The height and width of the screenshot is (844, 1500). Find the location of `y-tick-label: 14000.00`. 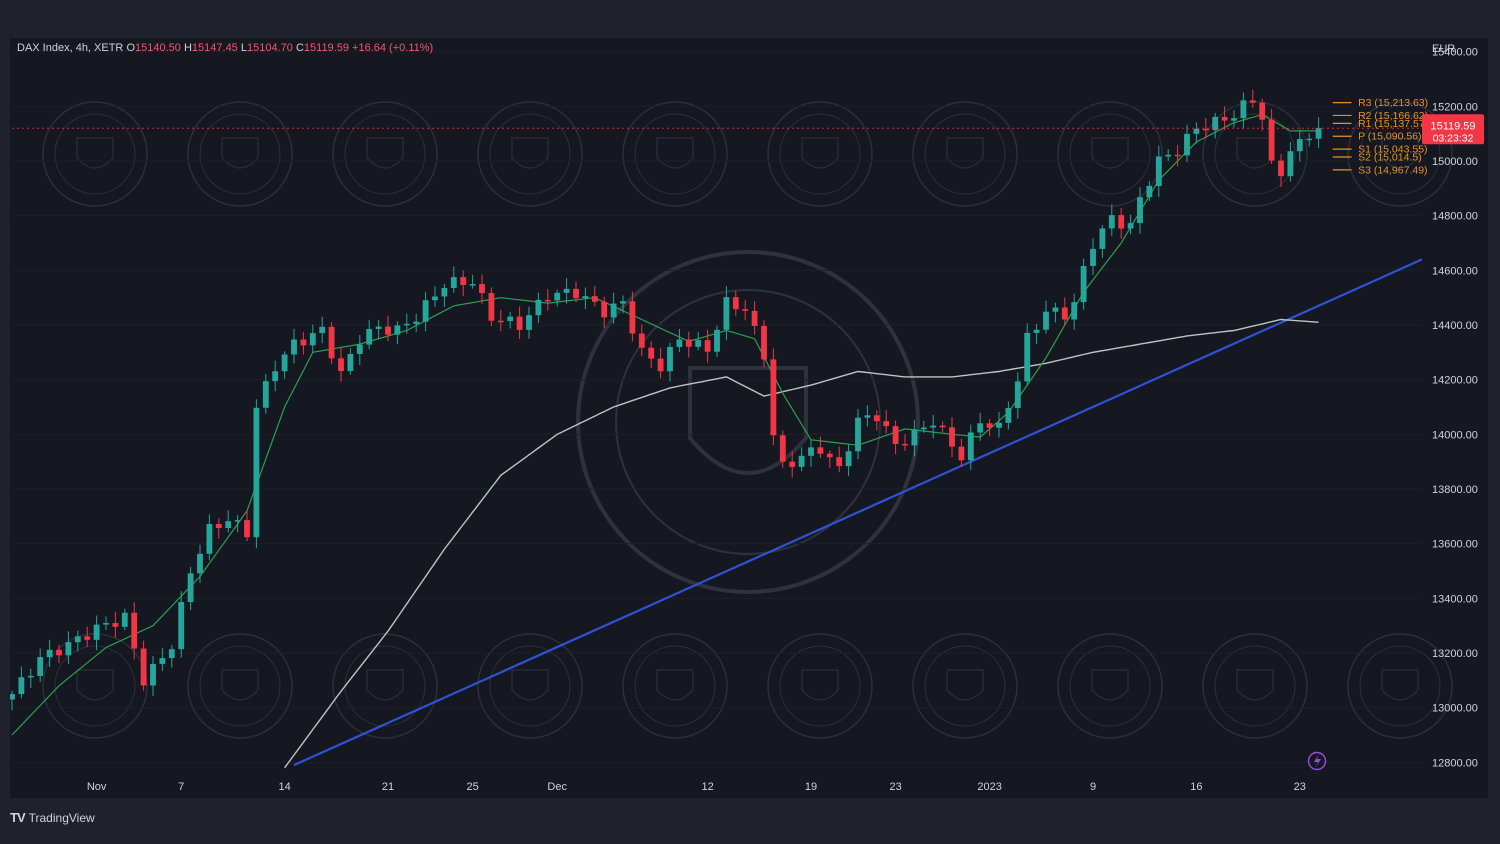

y-tick-label: 14000.00 is located at coordinates (1455, 435).